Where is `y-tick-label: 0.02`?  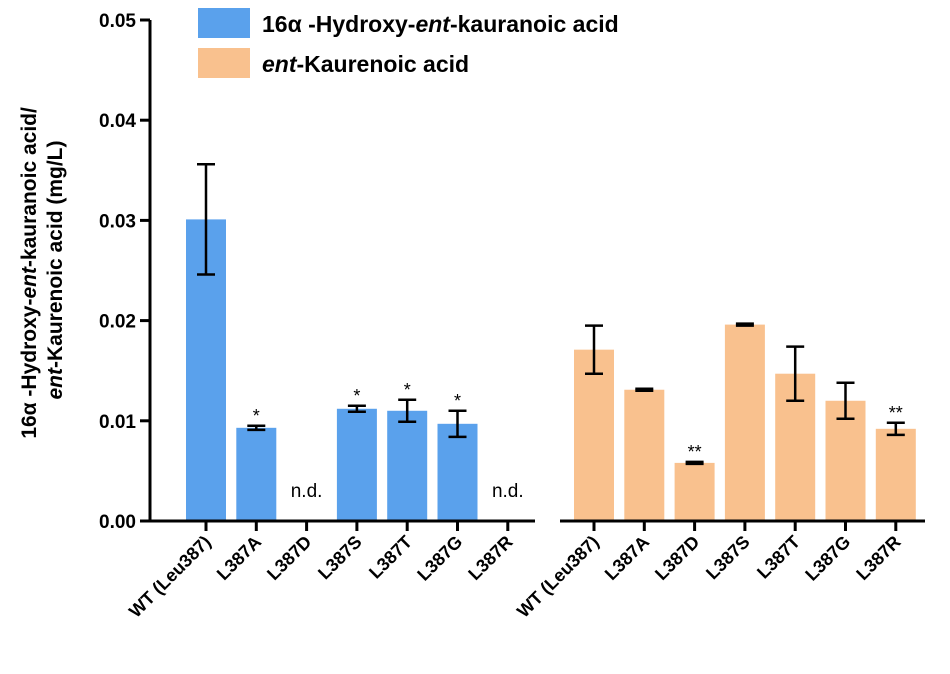 y-tick-label: 0.02 is located at coordinates (117, 322).